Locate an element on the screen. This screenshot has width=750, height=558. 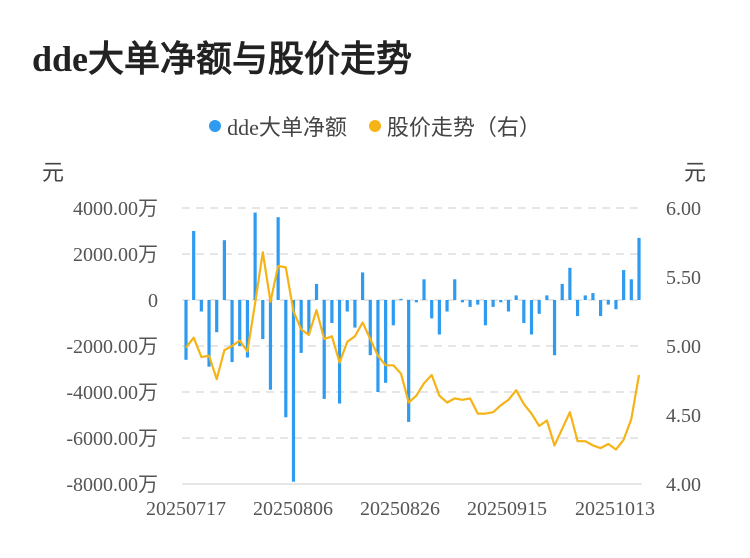
right-axis-tick: 6.00 is located at coordinates (683, 209).